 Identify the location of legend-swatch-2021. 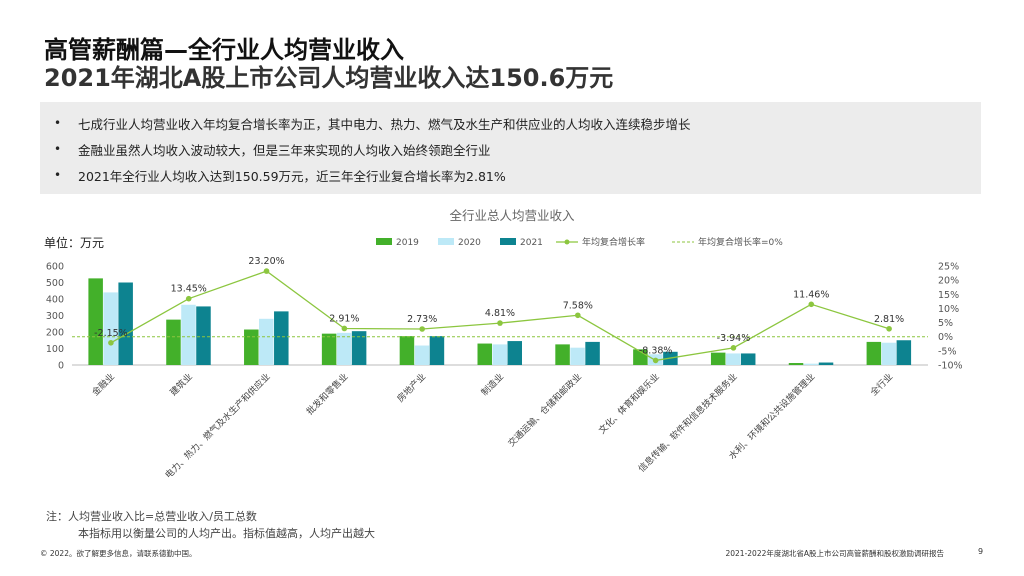
(508, 241).